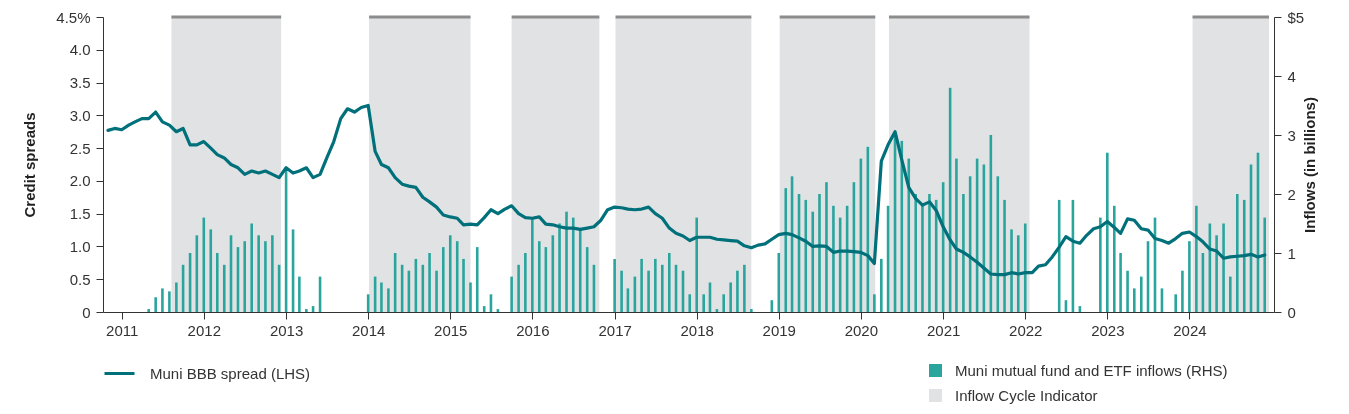  Describe the element at coordinates (1108, 330) in the screenshot. I see `x-tick-label: 2023` at that location.